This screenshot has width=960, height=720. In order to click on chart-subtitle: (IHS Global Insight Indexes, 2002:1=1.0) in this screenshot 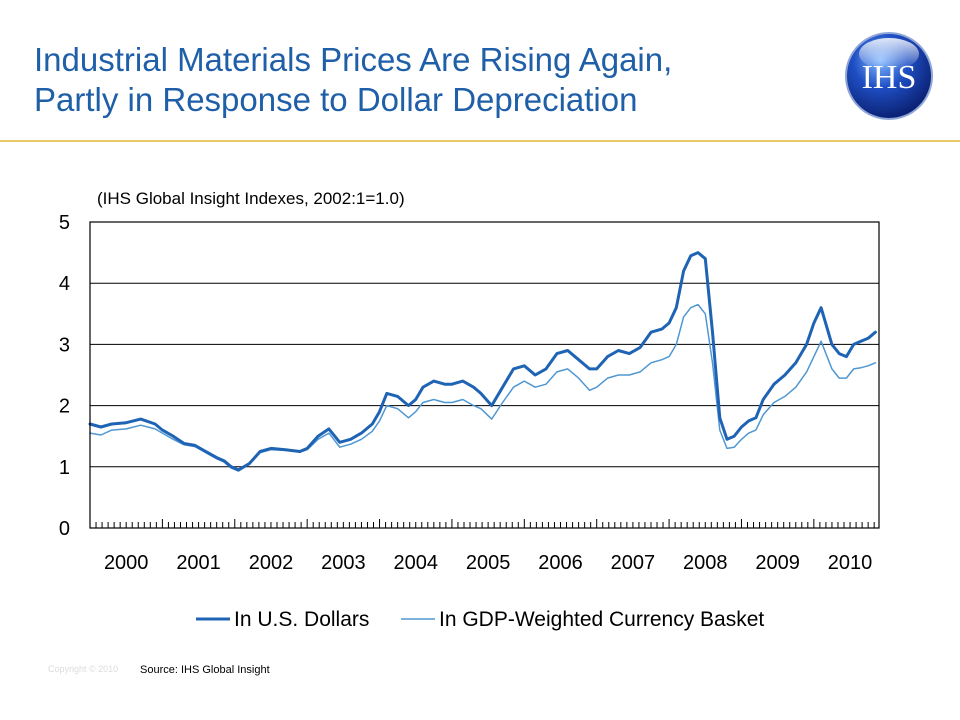, I will do `click(251, 198)`.